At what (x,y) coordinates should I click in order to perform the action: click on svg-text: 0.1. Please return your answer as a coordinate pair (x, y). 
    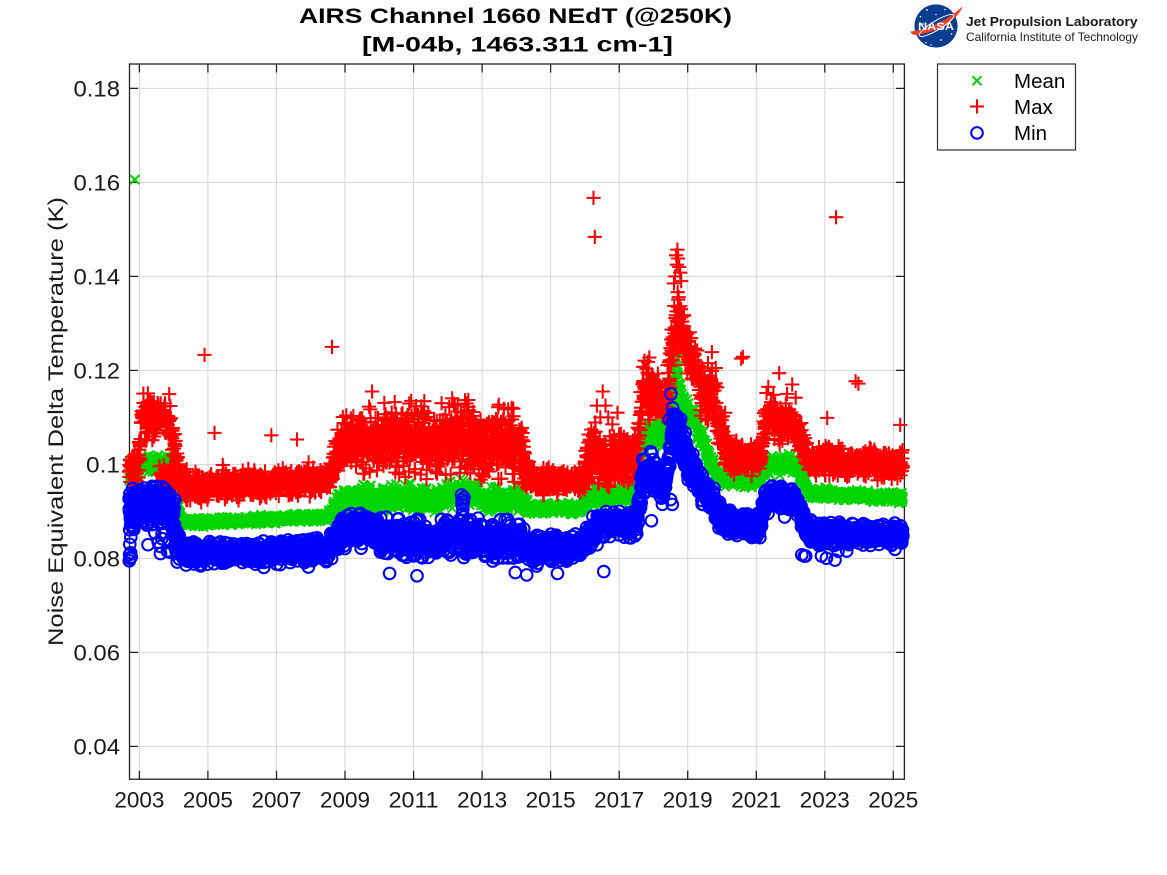
    Looking at the image, I should click on (103, 464).